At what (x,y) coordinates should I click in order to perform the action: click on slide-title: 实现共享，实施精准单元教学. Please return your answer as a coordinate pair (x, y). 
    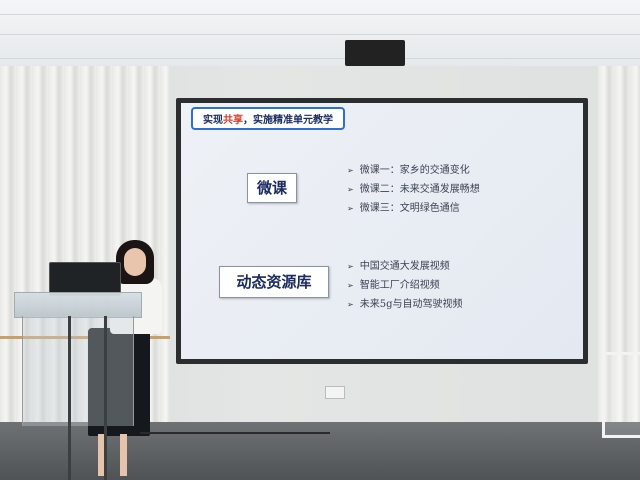
    Looking at the image, I should click on (268, 118).